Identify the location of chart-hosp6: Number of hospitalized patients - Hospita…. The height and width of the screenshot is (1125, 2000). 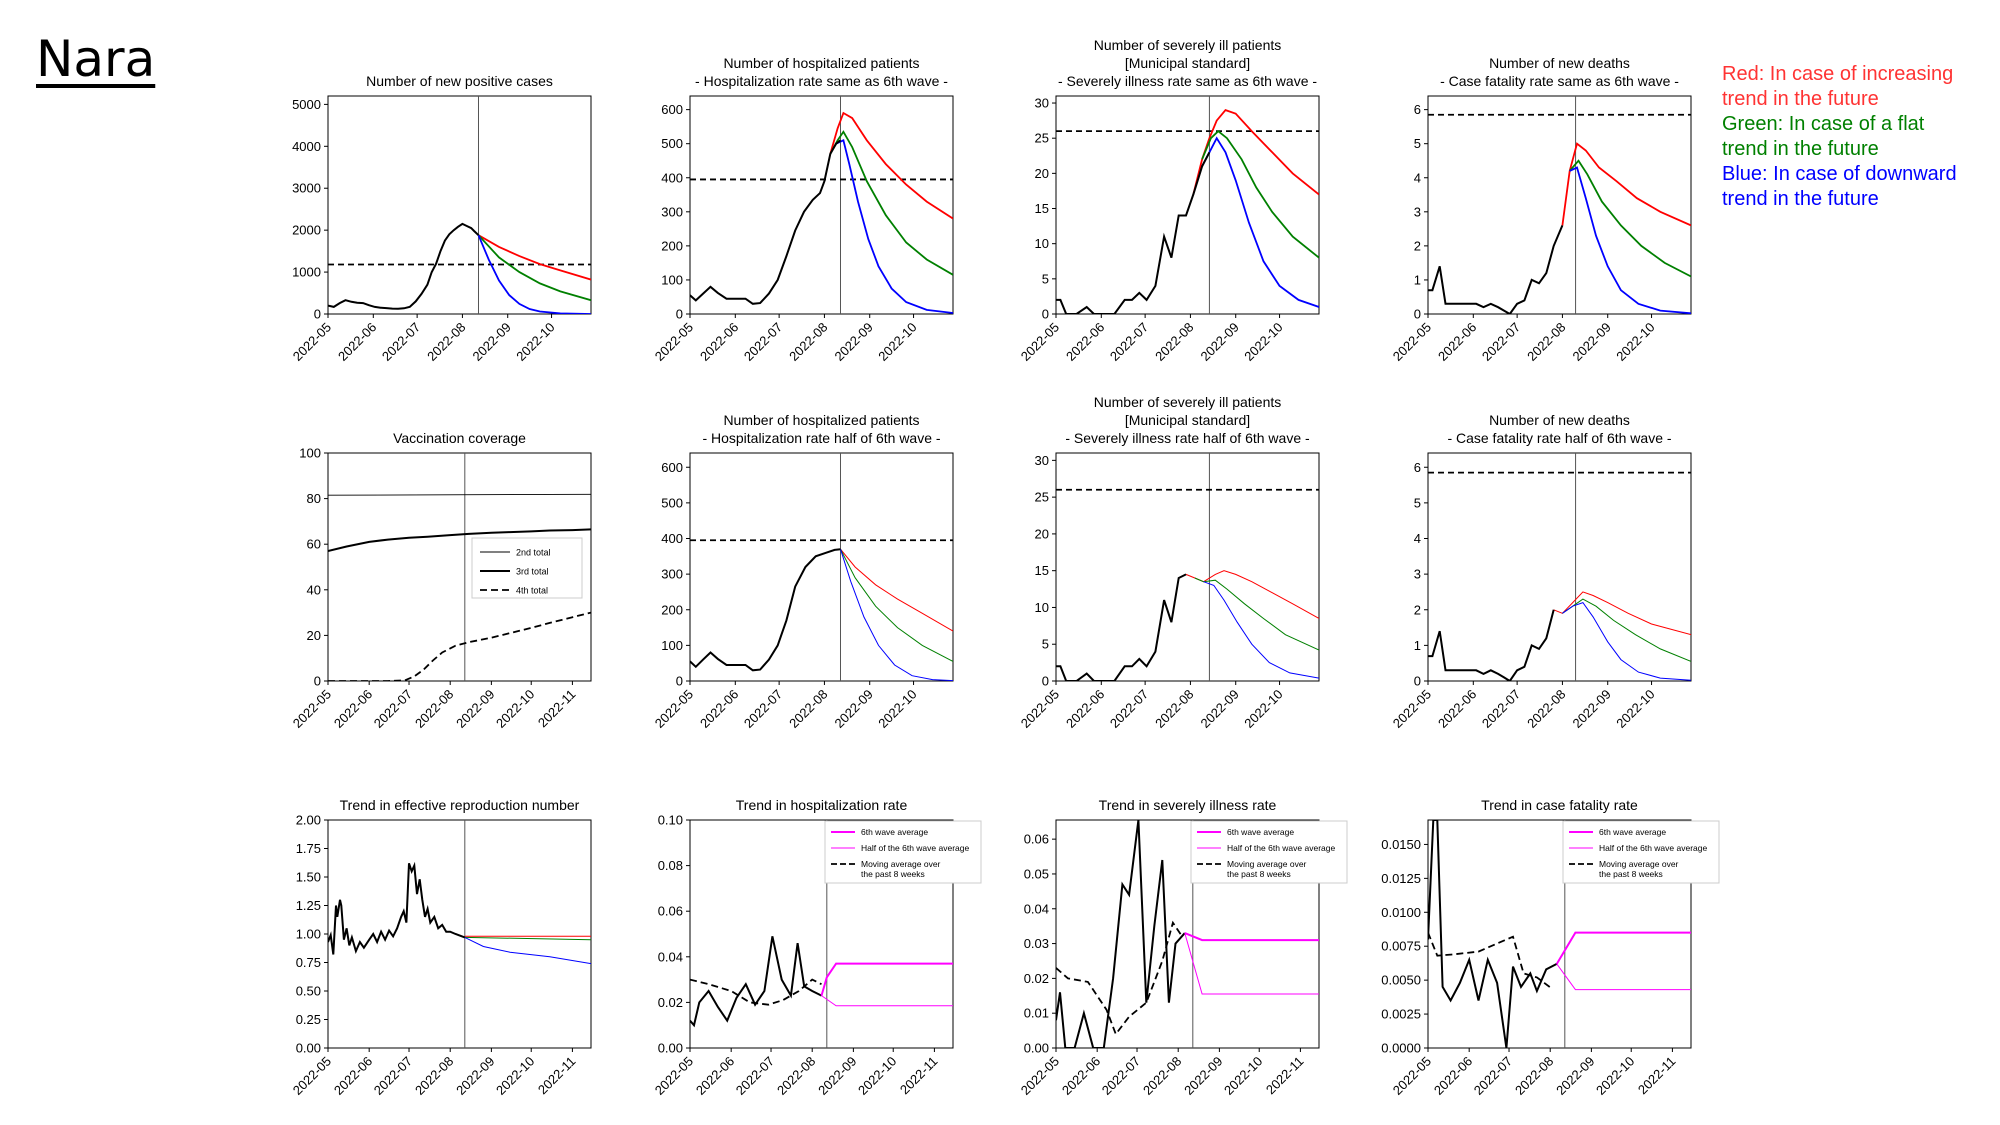
(803, 209).